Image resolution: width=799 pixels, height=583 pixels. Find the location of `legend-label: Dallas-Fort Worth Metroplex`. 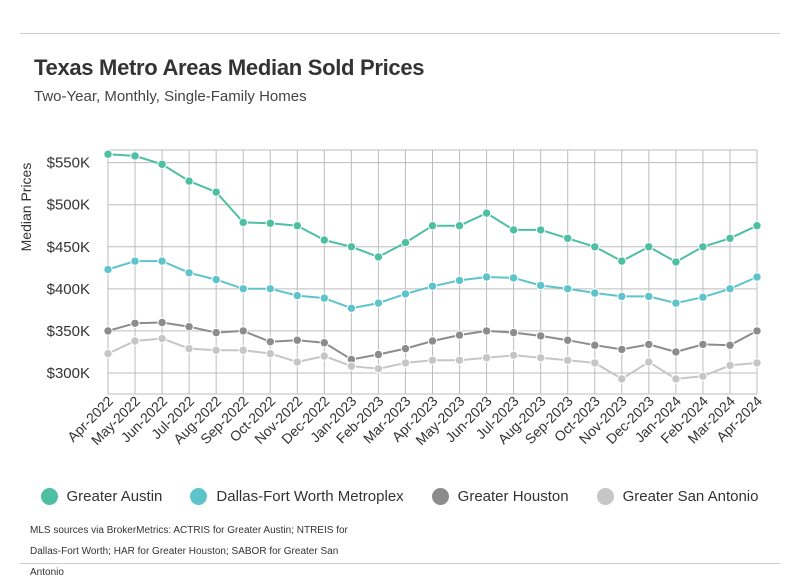

legend-label: Dallas-Fort Worth Metroplex is located at coordinates (310, 496).